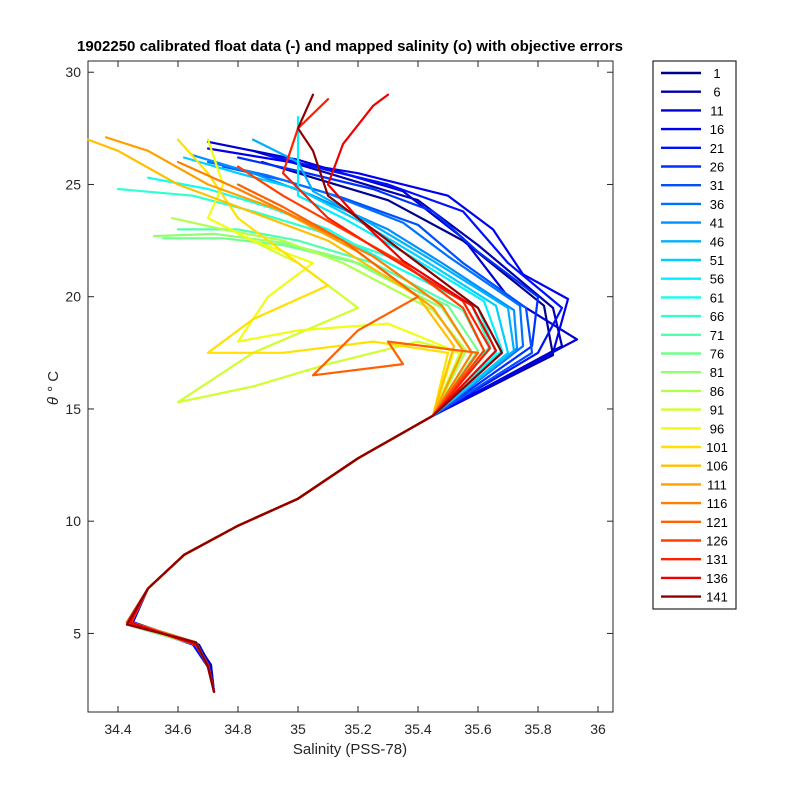  What do you see at coordinates (717, 503) in the screenshot?
I see `legend-label-116: 116` at bounding box center [717, 503].